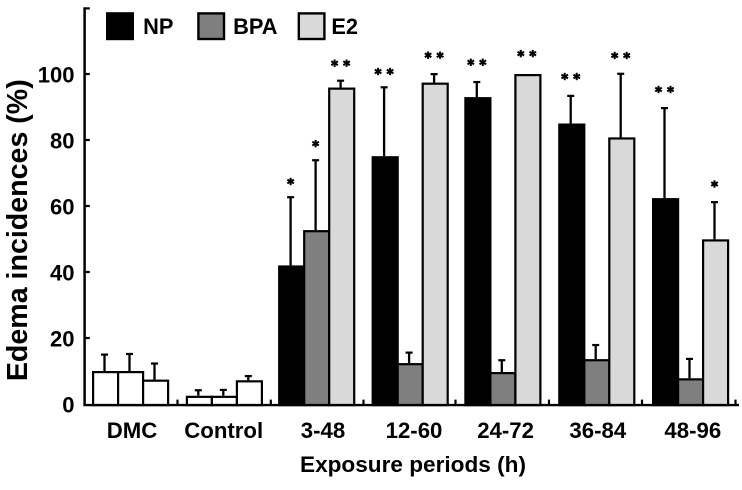  I want to click on svg-text: 80, so click(62, 141).